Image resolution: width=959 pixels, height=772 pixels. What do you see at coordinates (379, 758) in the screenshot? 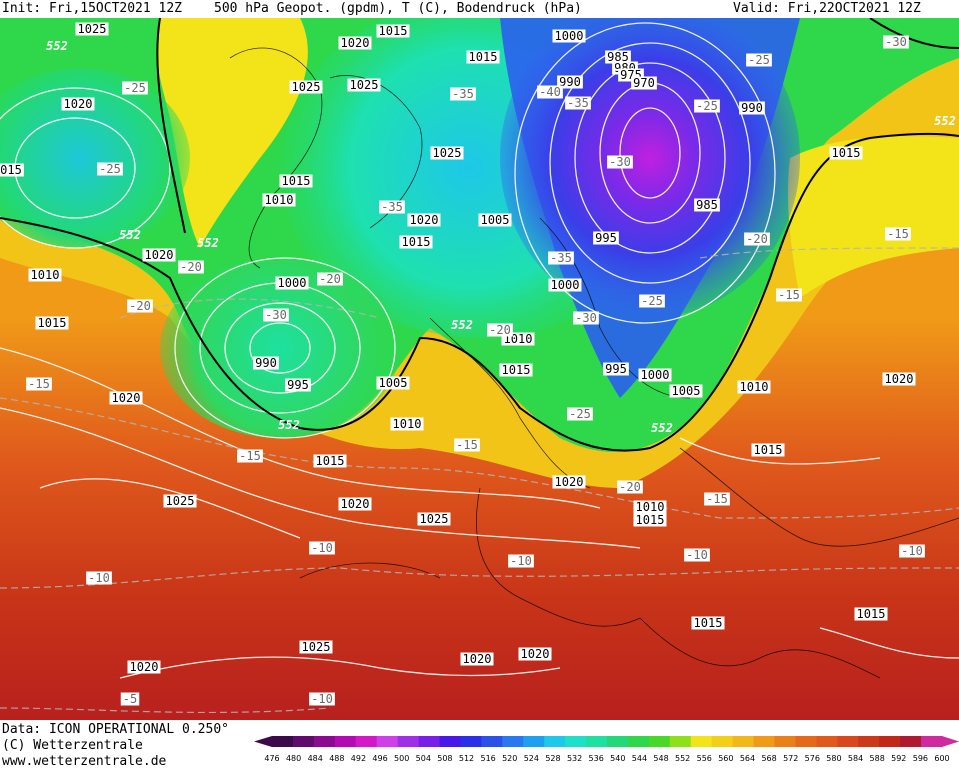
I see `legend-tick-label: 496` at bounding box center [379, 758].